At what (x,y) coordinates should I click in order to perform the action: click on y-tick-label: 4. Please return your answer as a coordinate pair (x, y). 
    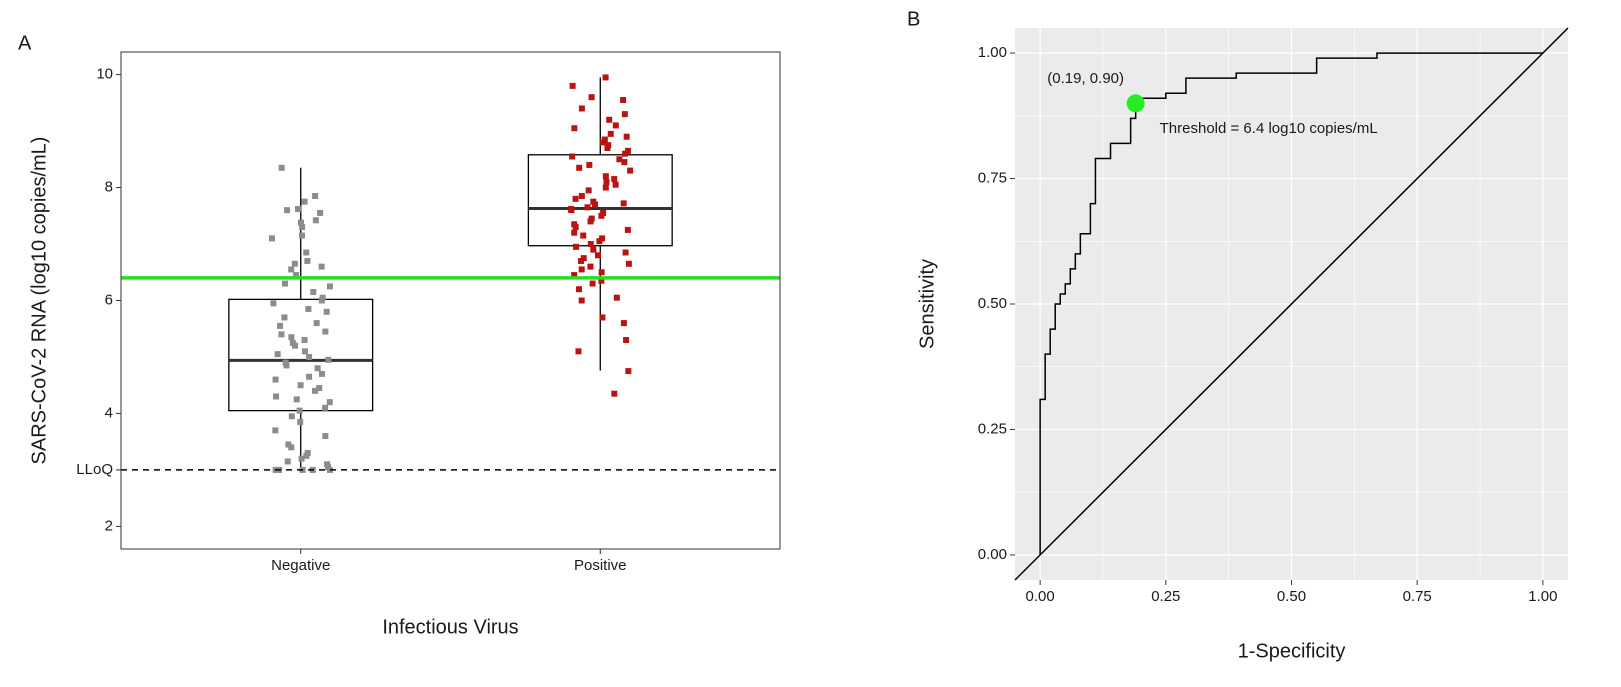
    Looking at the image, I should click on (109, 412).